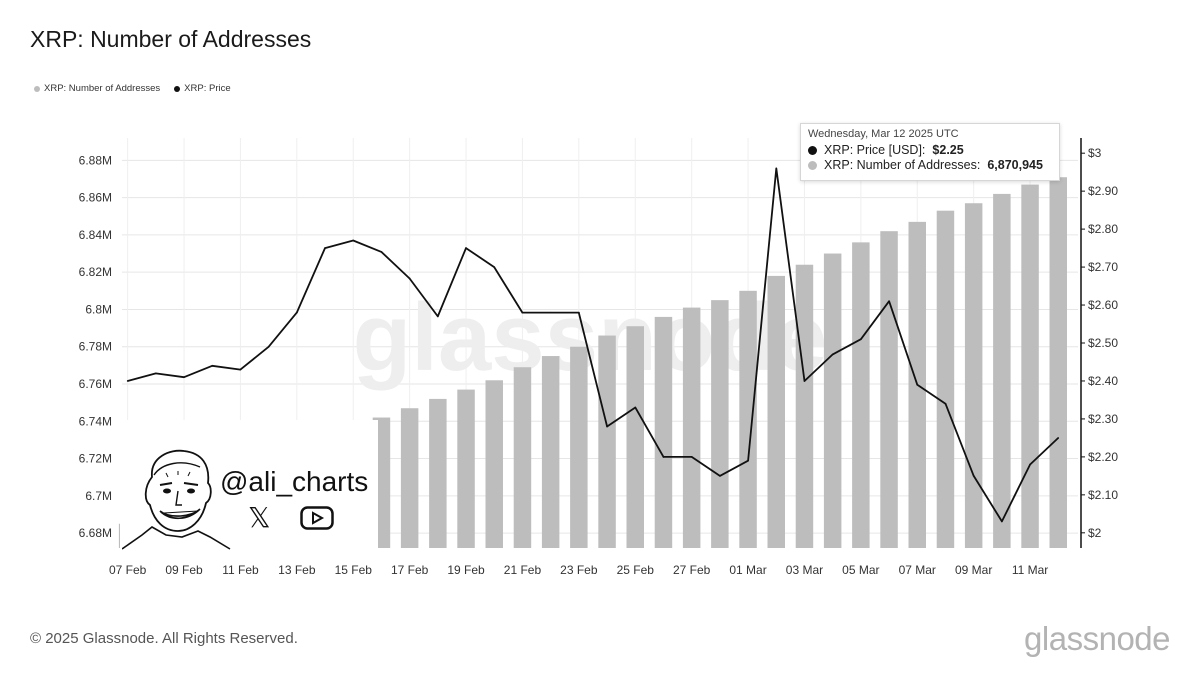  Describe the element at coordinates (207, 88) in the screenshot. I see `legend-label-price: XRP: Price` at that location.